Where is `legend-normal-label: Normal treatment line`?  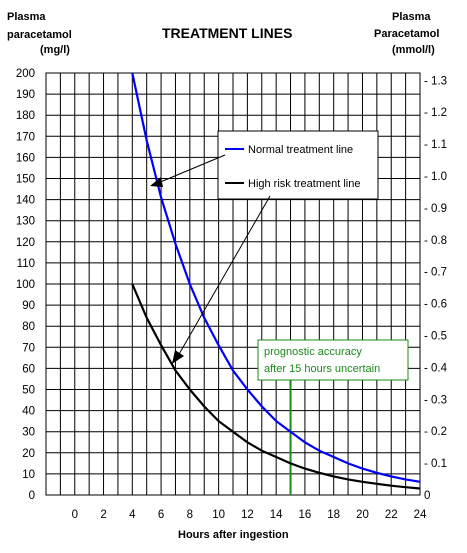 legend-normal-label: Normal treatment line is located at coordinates (300, 150).